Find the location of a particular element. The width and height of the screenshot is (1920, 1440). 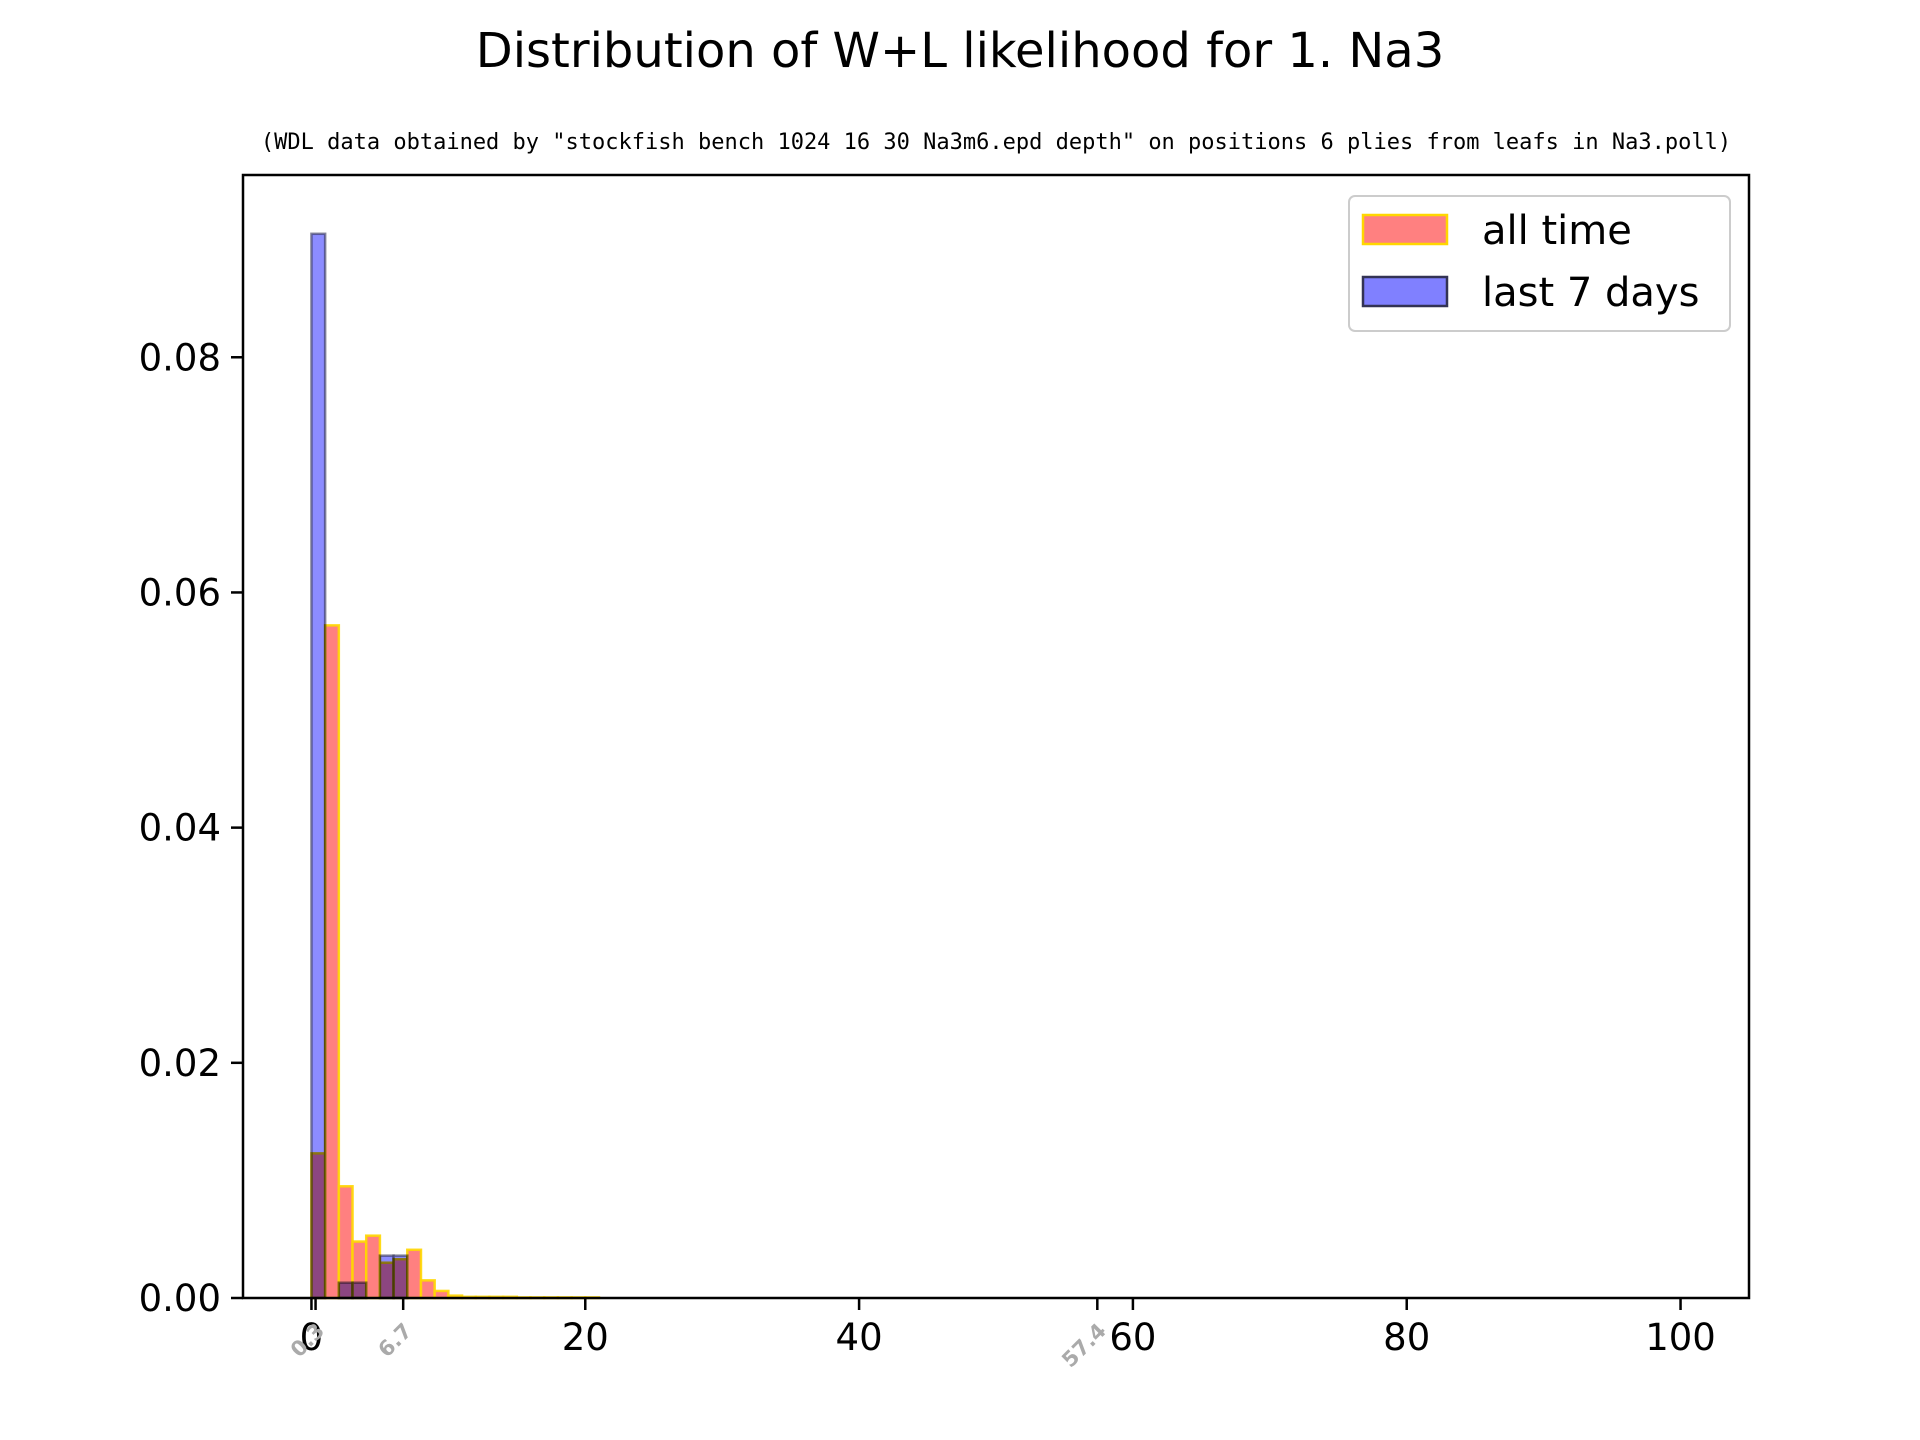

x-axis: 0 20 40 60 80 100 is located at coordinates (1008, 1328).